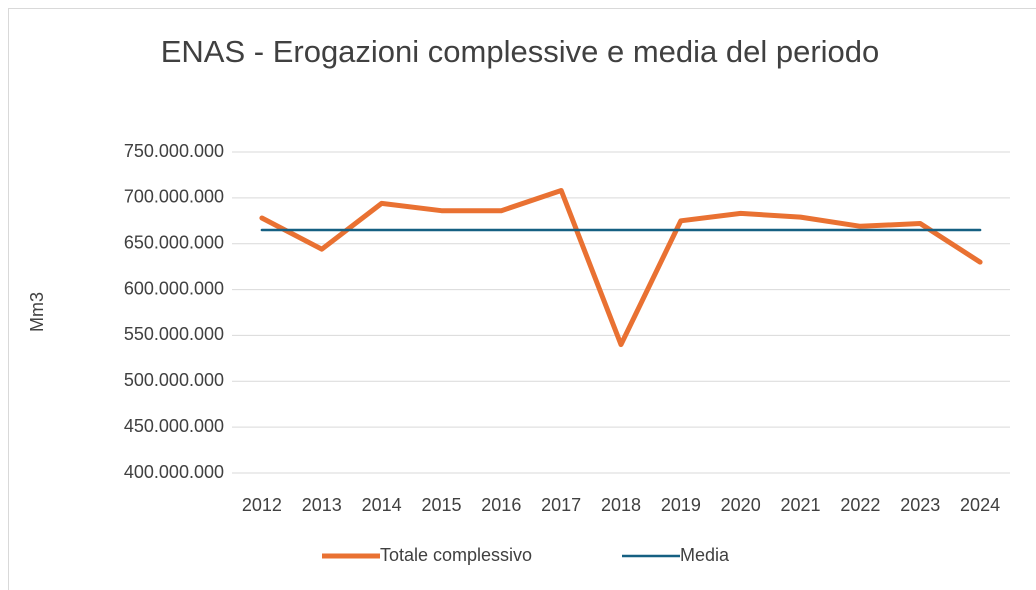 The image size is (1036, 590). What do you see at coordinates (382, 505) in the screenshot?
I see `x-tick-label: 2014` at bounding box center [382, 505].